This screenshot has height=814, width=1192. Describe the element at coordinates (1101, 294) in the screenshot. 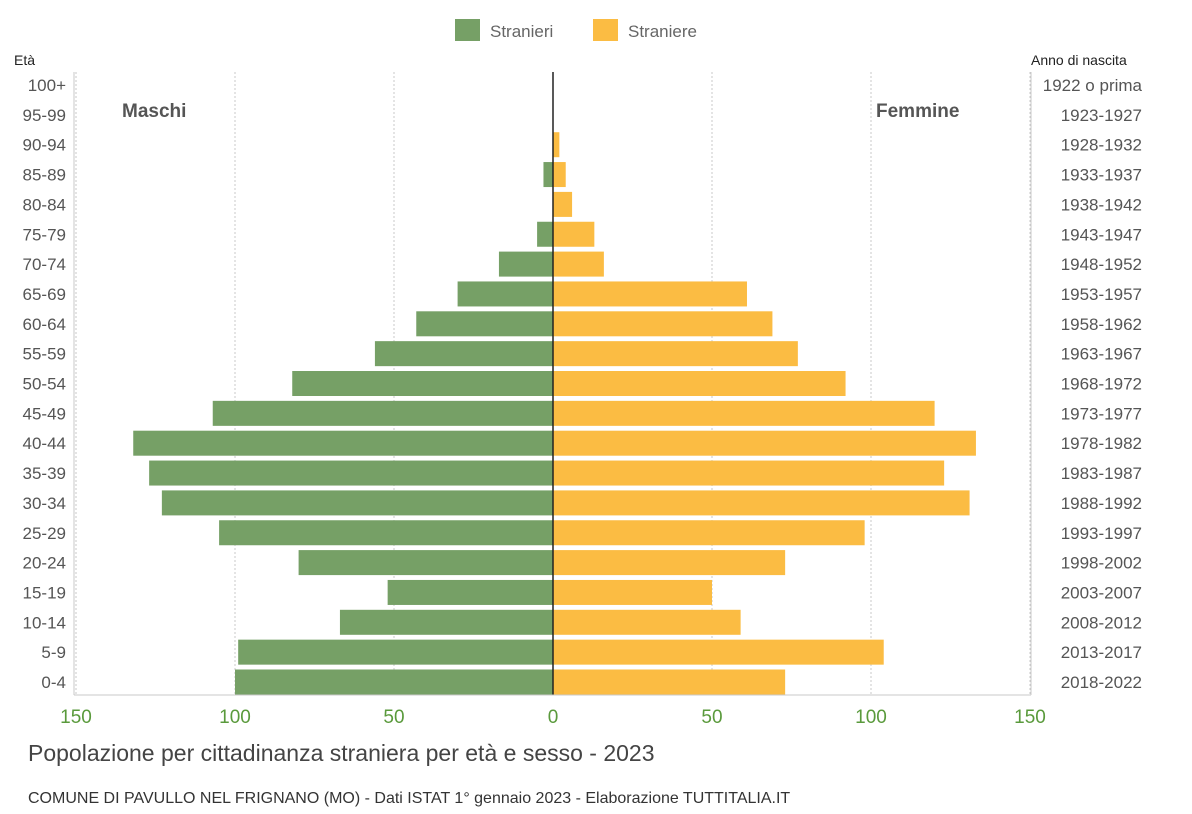

I see `birth-year-label: 1953-1957` at that location.